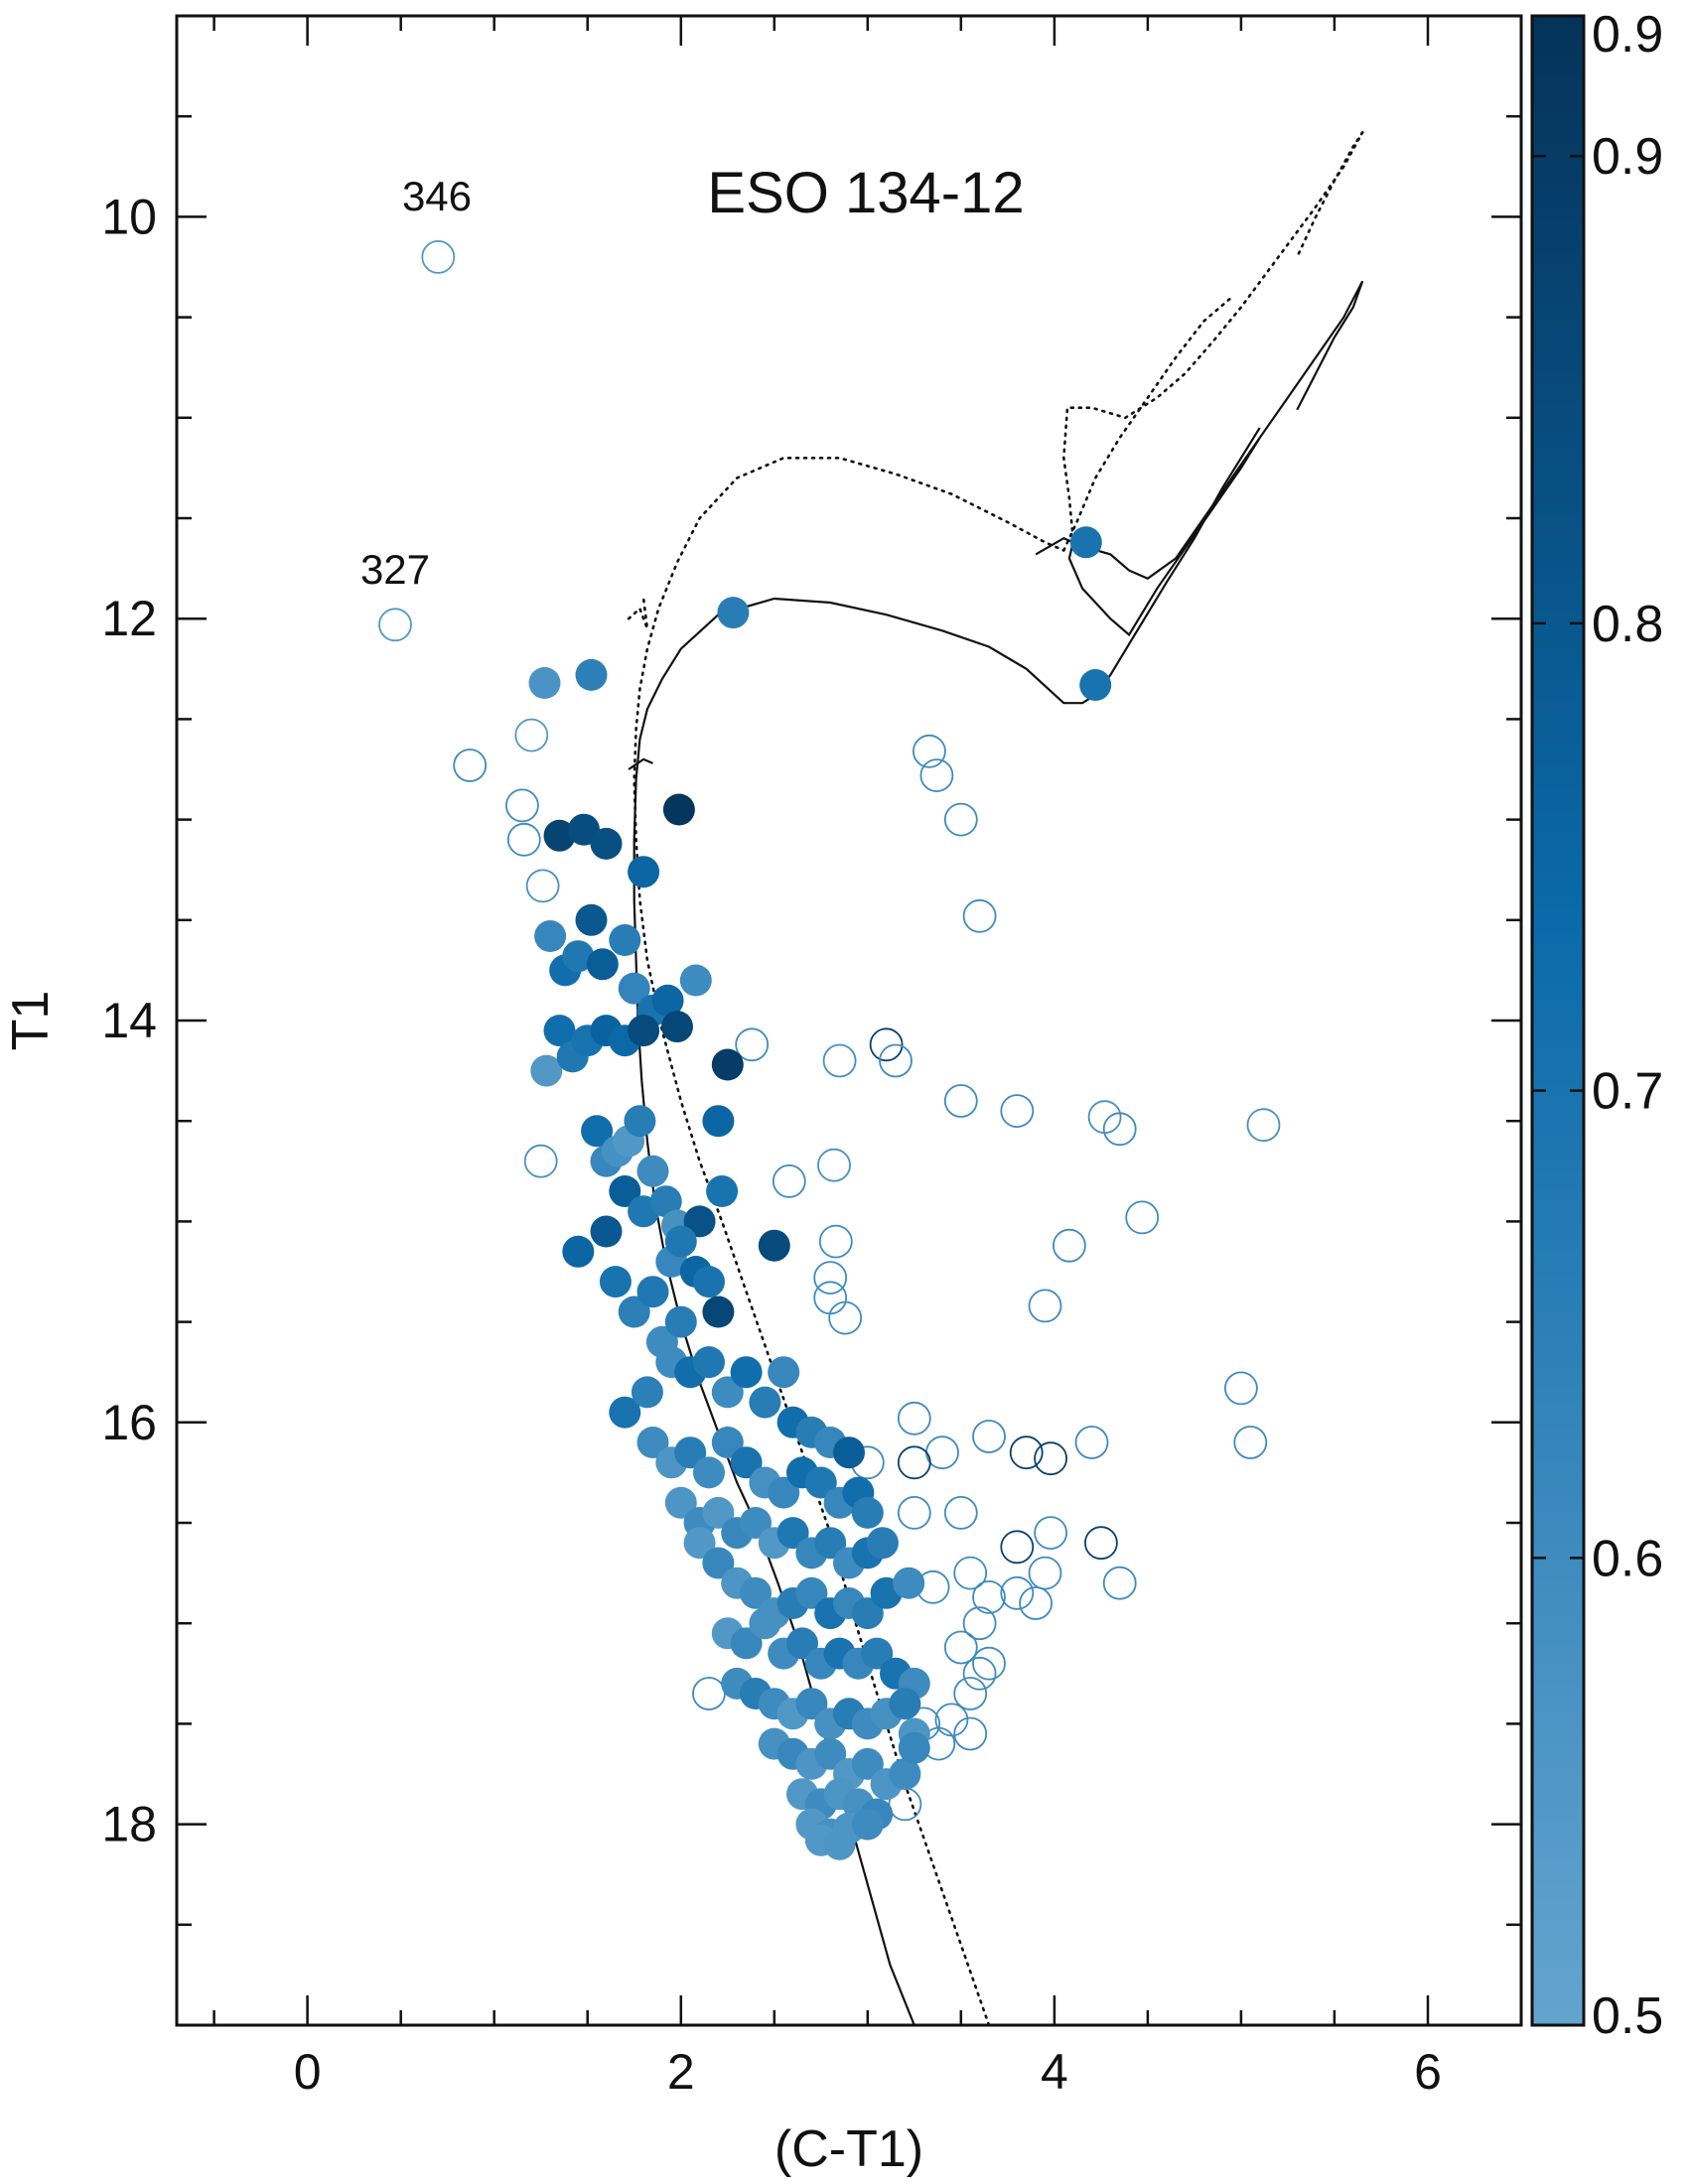 The width and height of the screenshot is (1688, 2184). Describe the element at coordinates (31, 1021) in the screenshot. I see `y-axis-title: T1` at that location.